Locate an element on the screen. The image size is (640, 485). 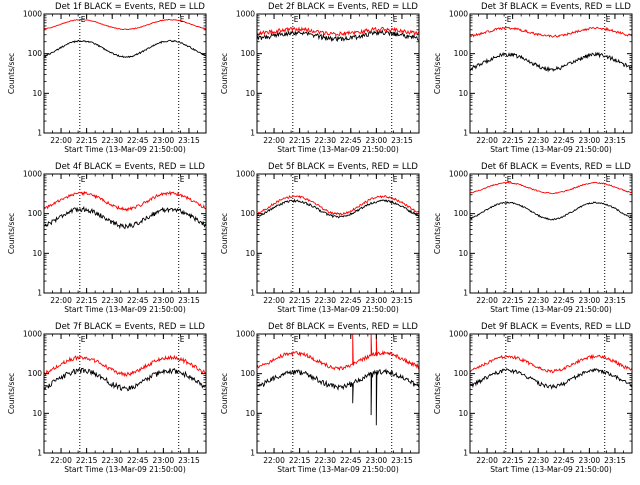
panel-title: Det 2f BLACK = Events, RED = LLD is located at coordinates (343, 7).